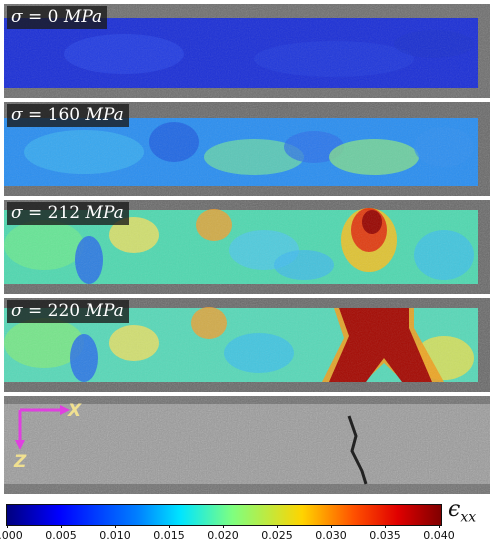  What do you see at coordinates (331, 535) in the screenshot?
I see `colorbar-tick-label: 0.030` at bounding box center [331, 535].